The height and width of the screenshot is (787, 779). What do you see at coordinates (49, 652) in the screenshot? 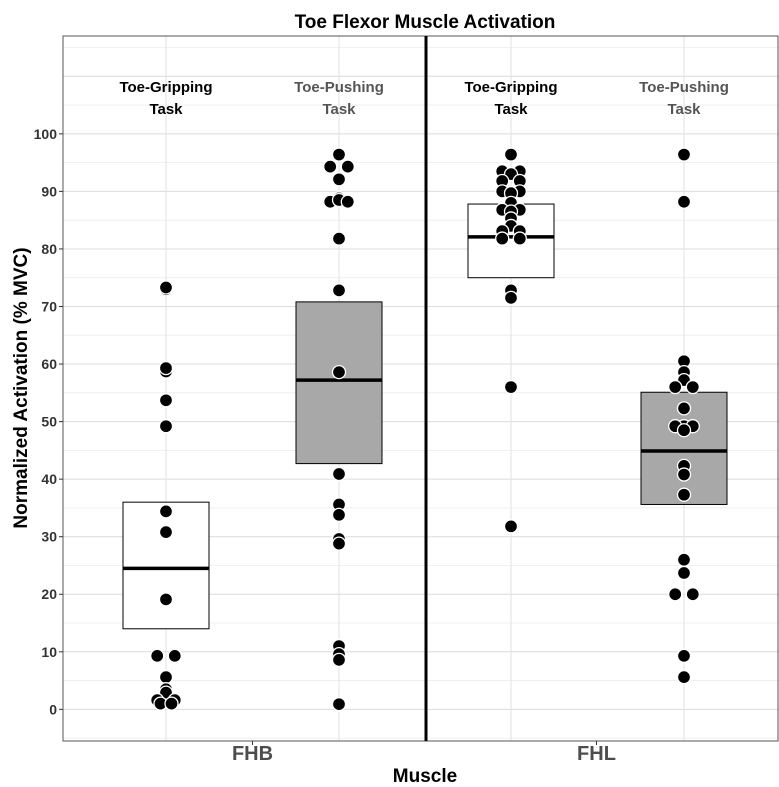
I see `y-tick-label: 10` at bounding box center [49, 652].